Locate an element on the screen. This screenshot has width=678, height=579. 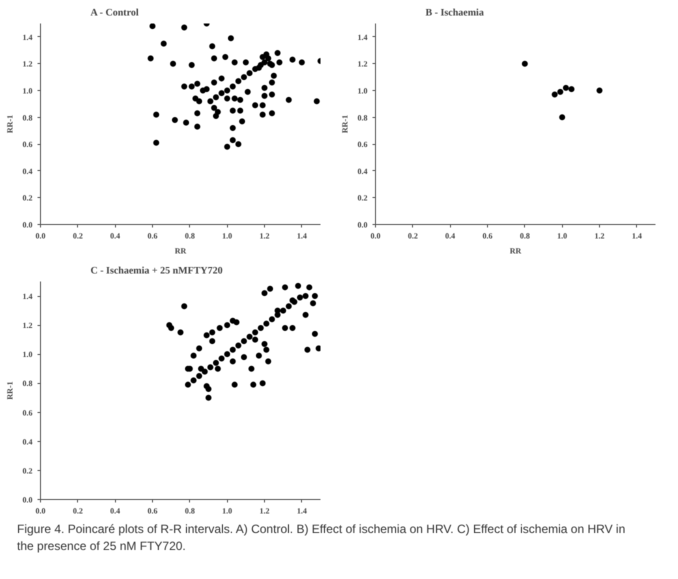
chart-title: B - Ischaemia is located at coordinates (455, 13).